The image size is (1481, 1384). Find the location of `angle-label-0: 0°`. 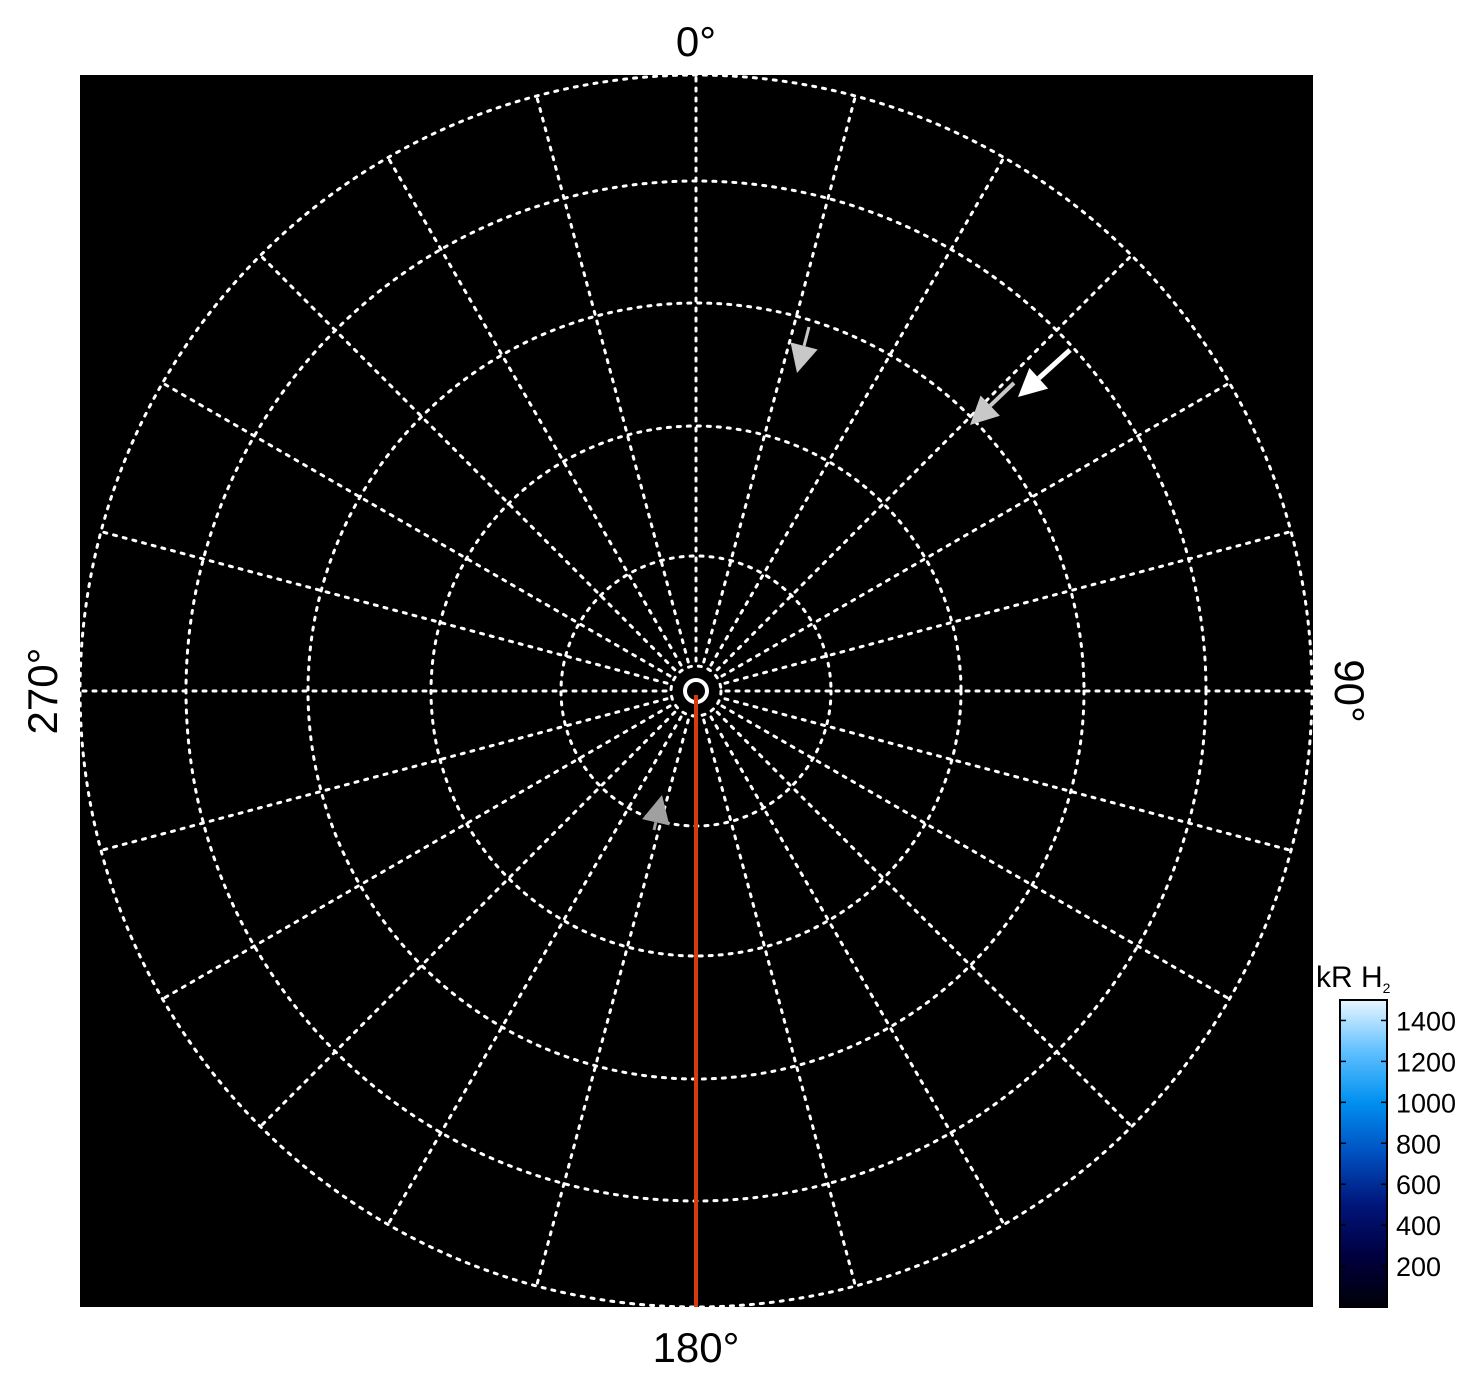

angle-label-0: 0° is located at coordinates (696, 41).